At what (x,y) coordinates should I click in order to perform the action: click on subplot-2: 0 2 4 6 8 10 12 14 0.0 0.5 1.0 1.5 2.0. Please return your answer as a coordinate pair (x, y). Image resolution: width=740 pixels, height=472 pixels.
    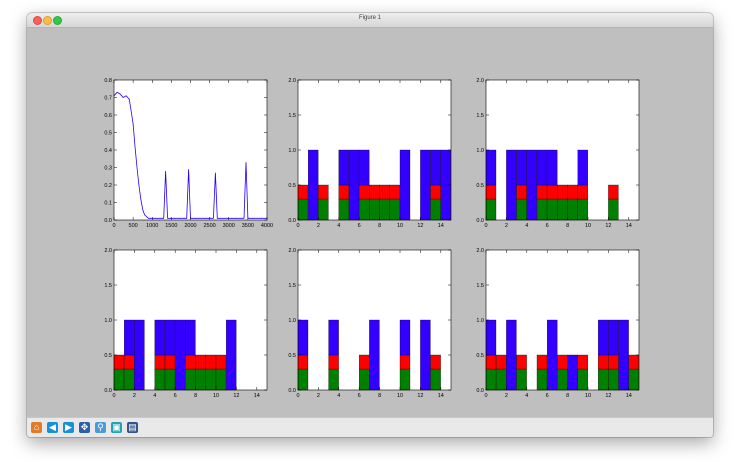
    Looking at the image, I should click on (370, 153).